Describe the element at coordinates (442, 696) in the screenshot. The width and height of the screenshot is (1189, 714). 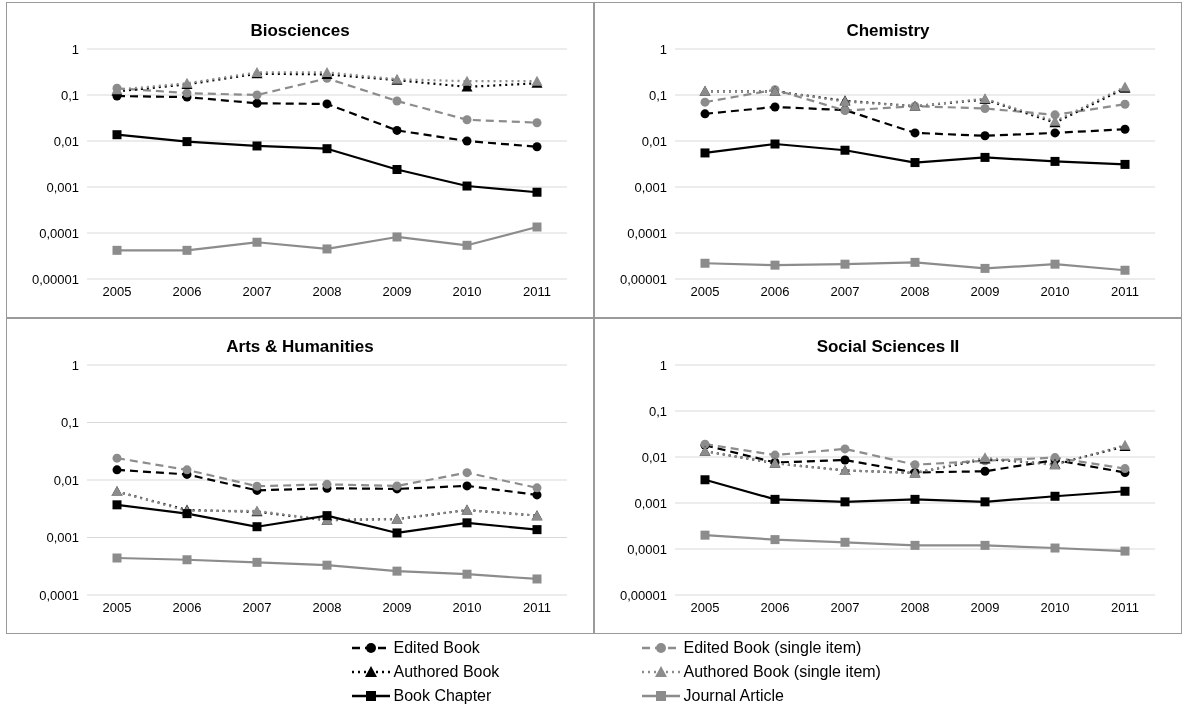
I see `legend-label: Book Chapter` at that location.